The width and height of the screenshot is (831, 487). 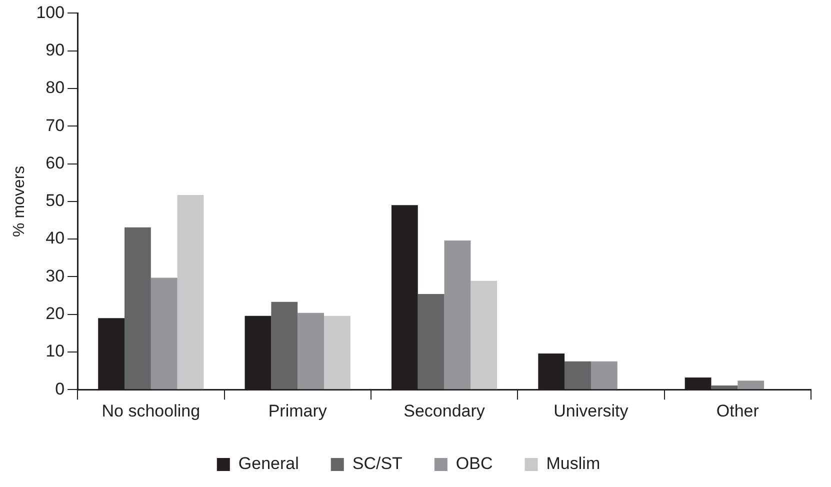 What do you see at coordinates (60, 388) in the screenshot?
I see `y-tick-label: 0` at bounding box center [60, 388].